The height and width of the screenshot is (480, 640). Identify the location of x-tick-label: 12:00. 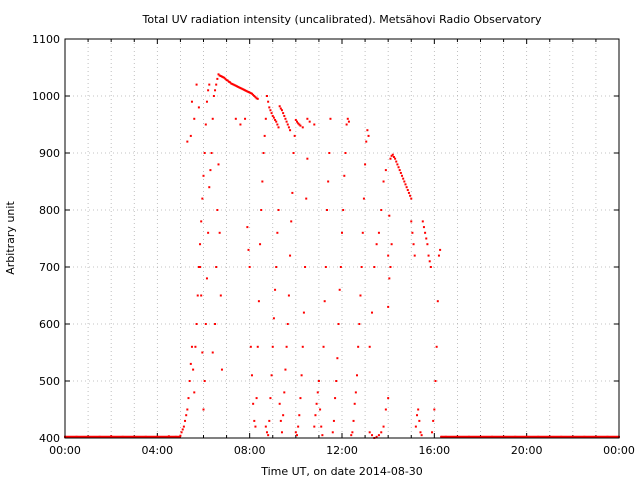
(342, 450).